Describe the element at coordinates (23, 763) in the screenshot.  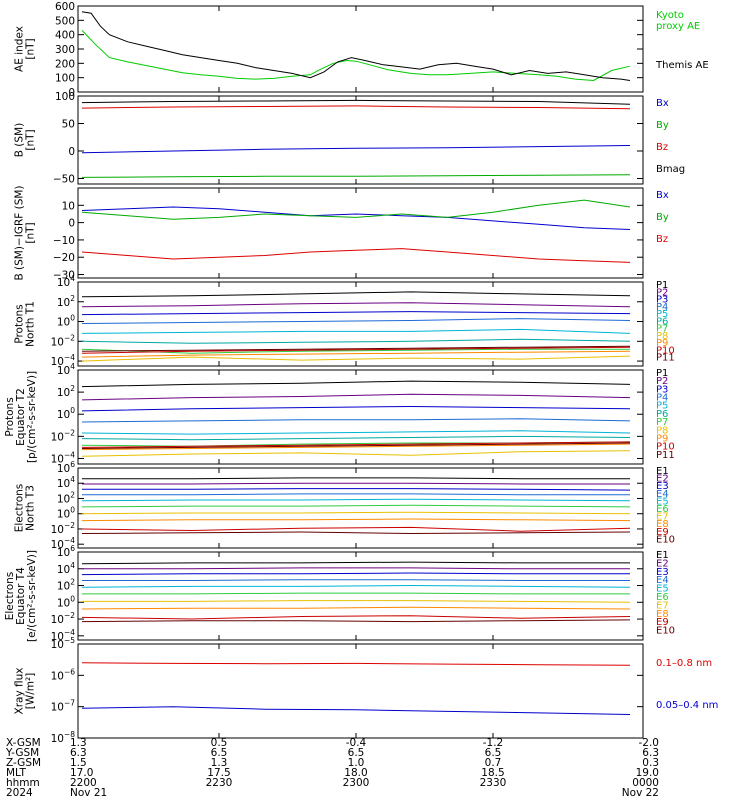
I see `ephemeris-row-label: Z-GSM` at that location.